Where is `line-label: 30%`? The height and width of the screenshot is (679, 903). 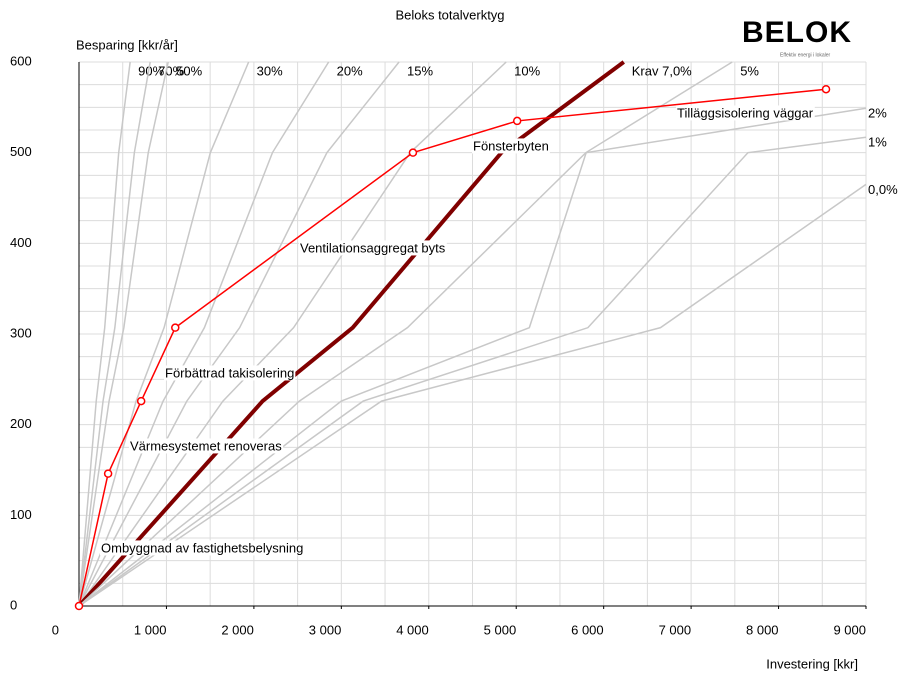 line-label: 30% is located at coordinates (270, 70).